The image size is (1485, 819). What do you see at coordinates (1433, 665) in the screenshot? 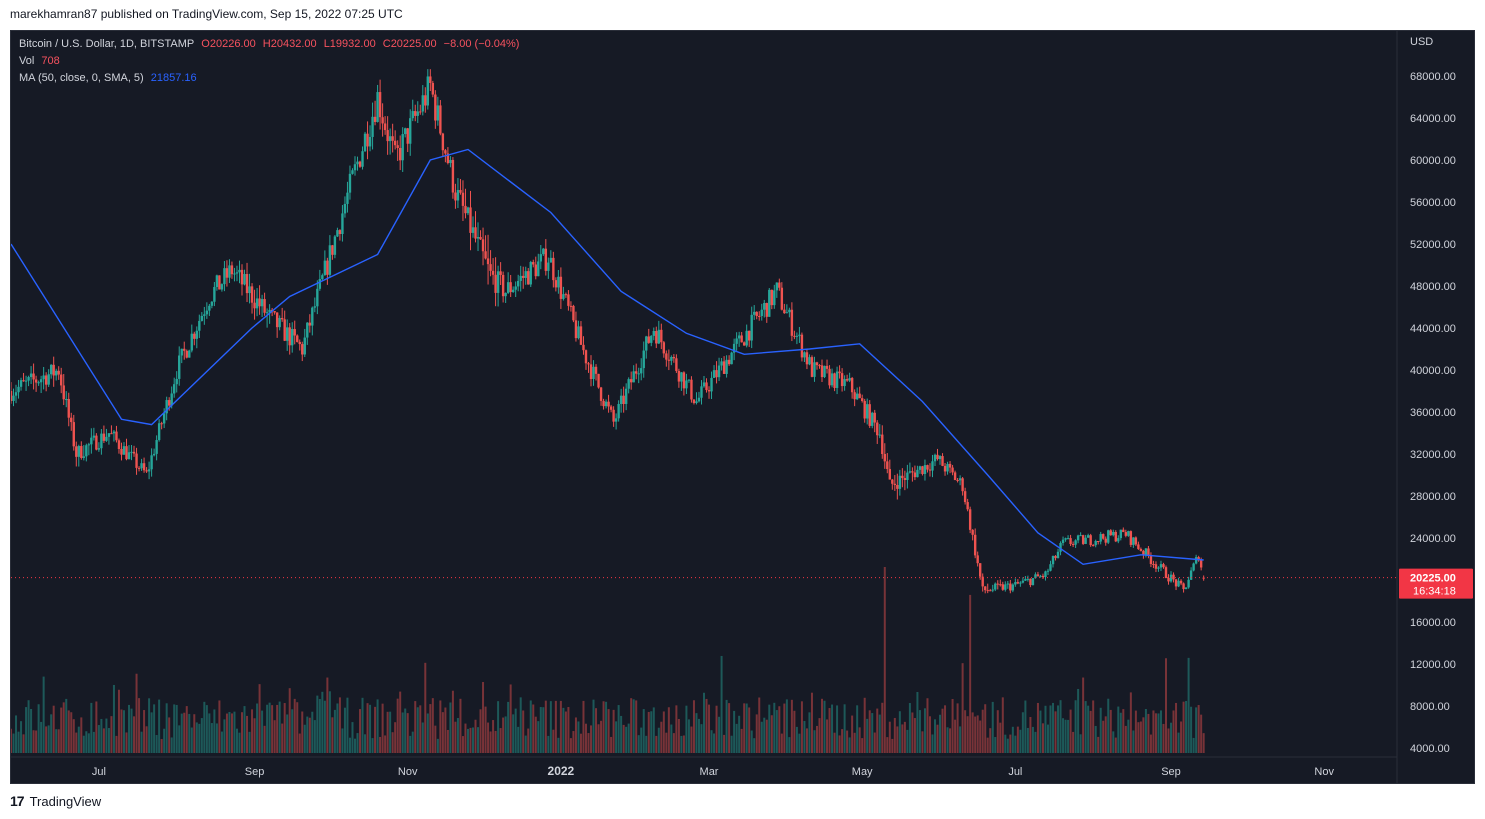
I see `price-axis-tick: 12000.00` at bounding box center [1433, 665].